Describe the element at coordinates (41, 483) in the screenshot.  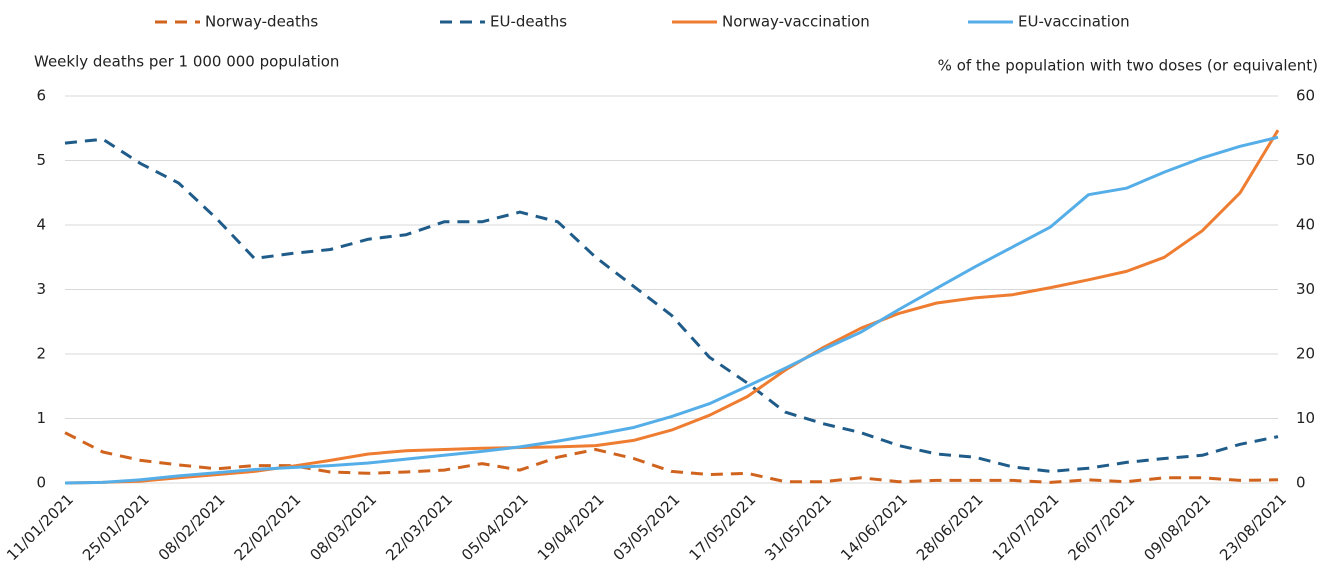
I see `y-tick-label: 0` at that location.